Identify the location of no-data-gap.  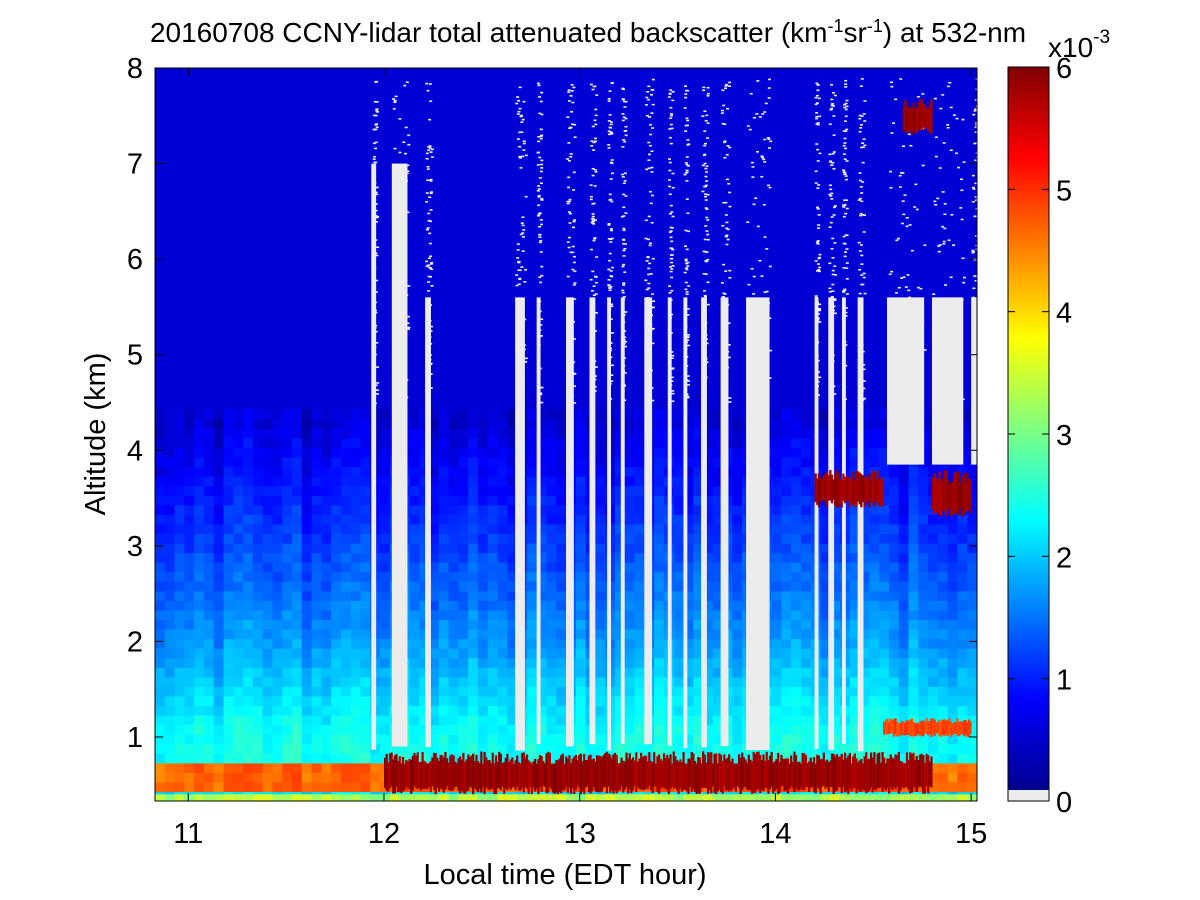
(860, 524).